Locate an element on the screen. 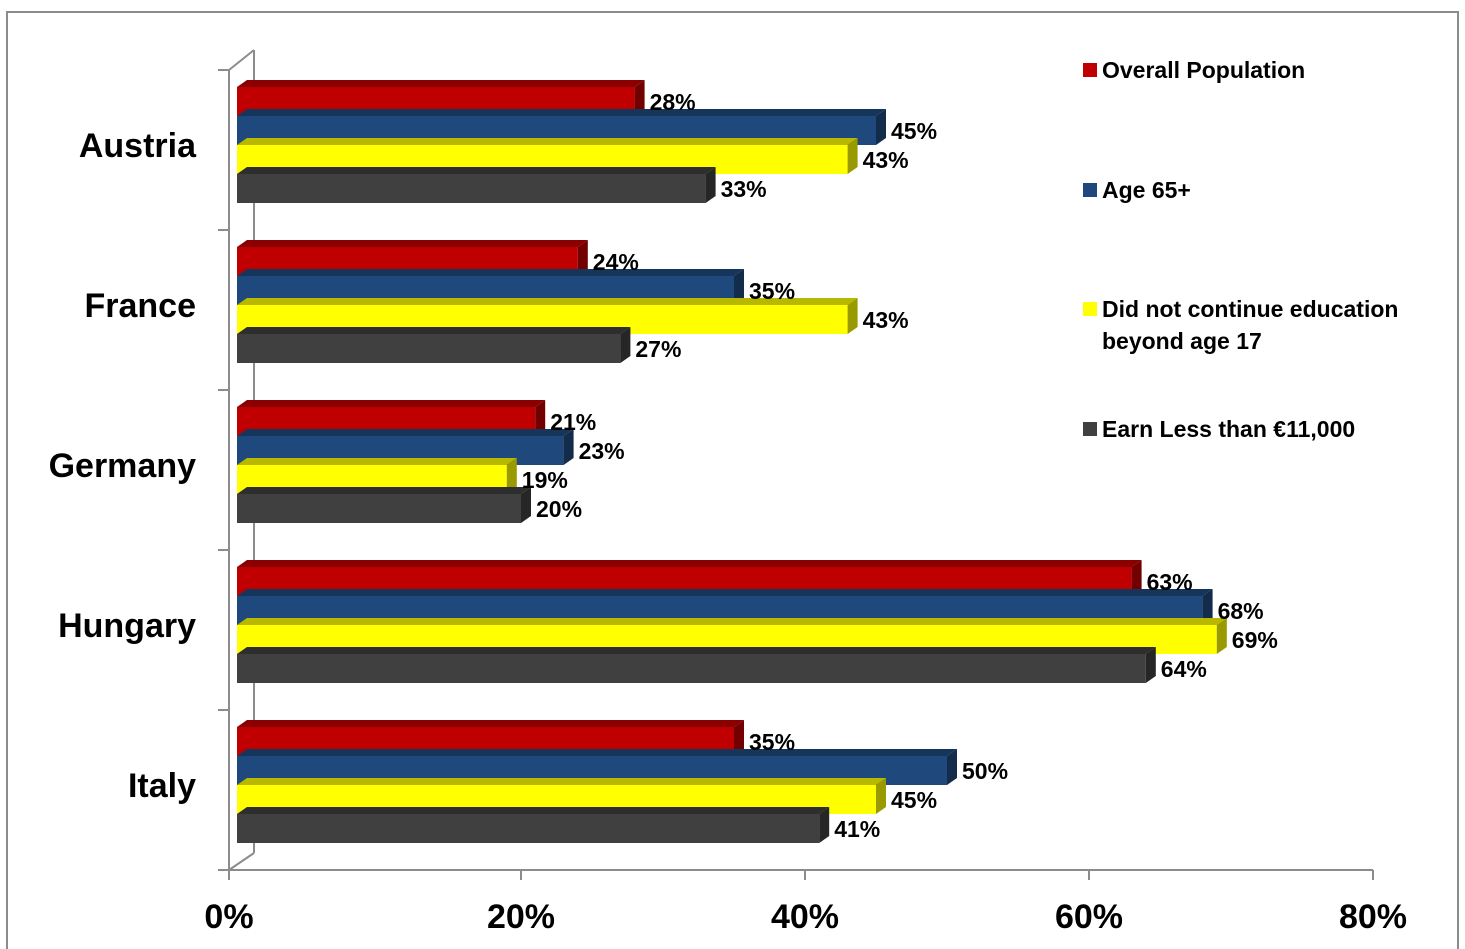 The height and width of the screenshot is (949, 1465). y-axis-bottom-edge is located at coordinates (241, 861).